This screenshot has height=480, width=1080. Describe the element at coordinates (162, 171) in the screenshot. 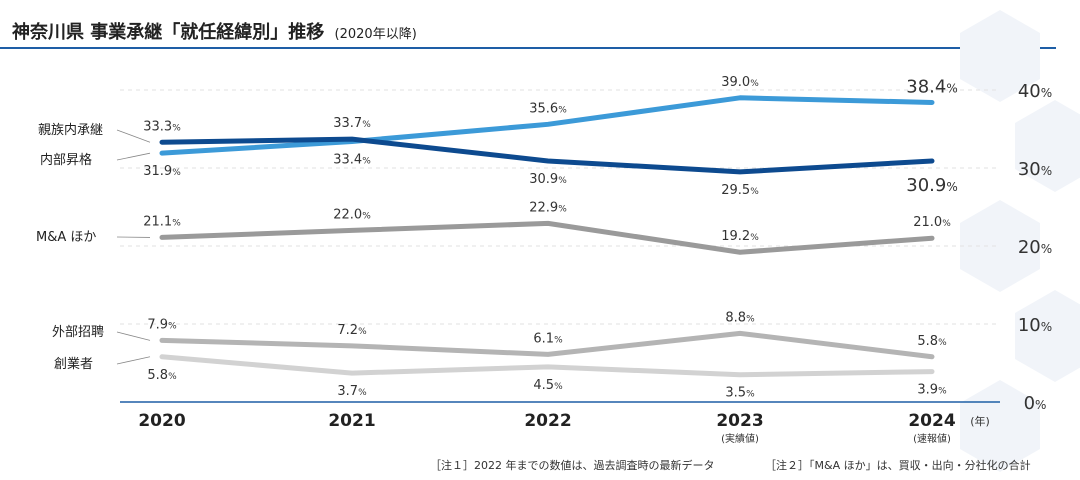

I see `data-label: 31.9%` at that location.